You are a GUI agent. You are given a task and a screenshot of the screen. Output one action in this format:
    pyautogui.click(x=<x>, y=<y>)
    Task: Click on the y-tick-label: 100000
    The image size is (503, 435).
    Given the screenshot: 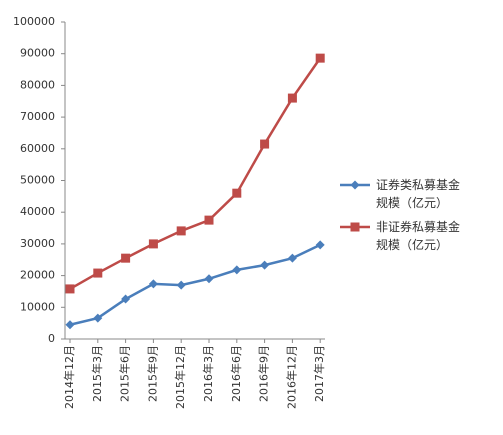 What is the action you would take?
    pyautogui.click(x=34, y=21)
    